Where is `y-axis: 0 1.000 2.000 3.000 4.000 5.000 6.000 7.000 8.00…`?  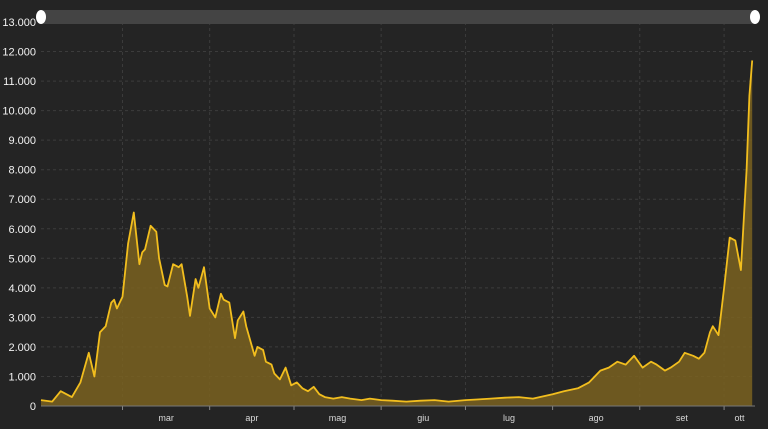
y-axis: 0 1.000 2.000 3.000 4.000 5.000 6.000 7.000 8.00… is located at coordinates (19, 215).